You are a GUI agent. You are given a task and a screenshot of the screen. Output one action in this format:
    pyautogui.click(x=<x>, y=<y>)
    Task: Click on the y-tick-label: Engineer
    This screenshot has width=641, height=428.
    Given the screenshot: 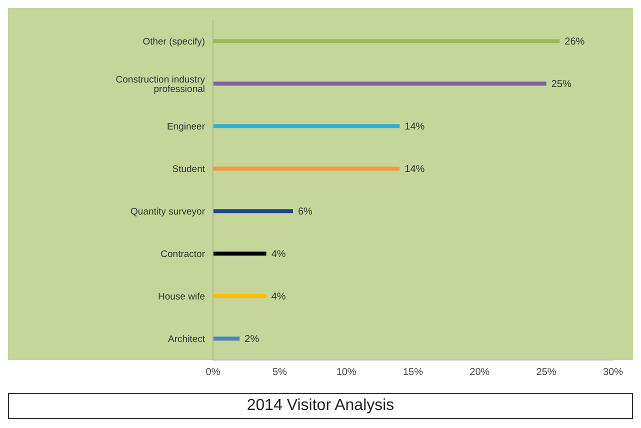 What is the action you would take?
    pyautogui.click(x=185, y=127)
    